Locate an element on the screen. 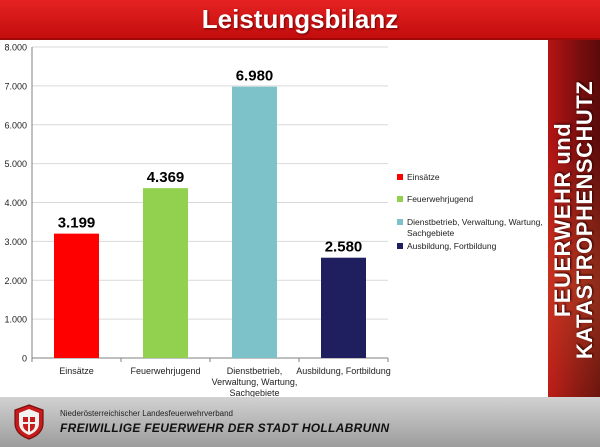  side-banner-text: FEUERWEHR und KATASTROPHENSCHUTZ is located at coordinates (573, 220).